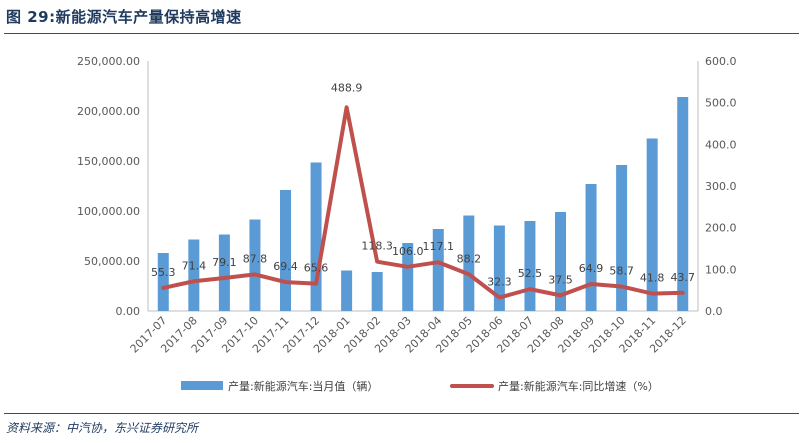 The height and width of the screenshot is (443, 805). What do you see at coordinates (377, 246) in the screenshot?
I see `data-label: 118.3` at bounding box center [377, 246].